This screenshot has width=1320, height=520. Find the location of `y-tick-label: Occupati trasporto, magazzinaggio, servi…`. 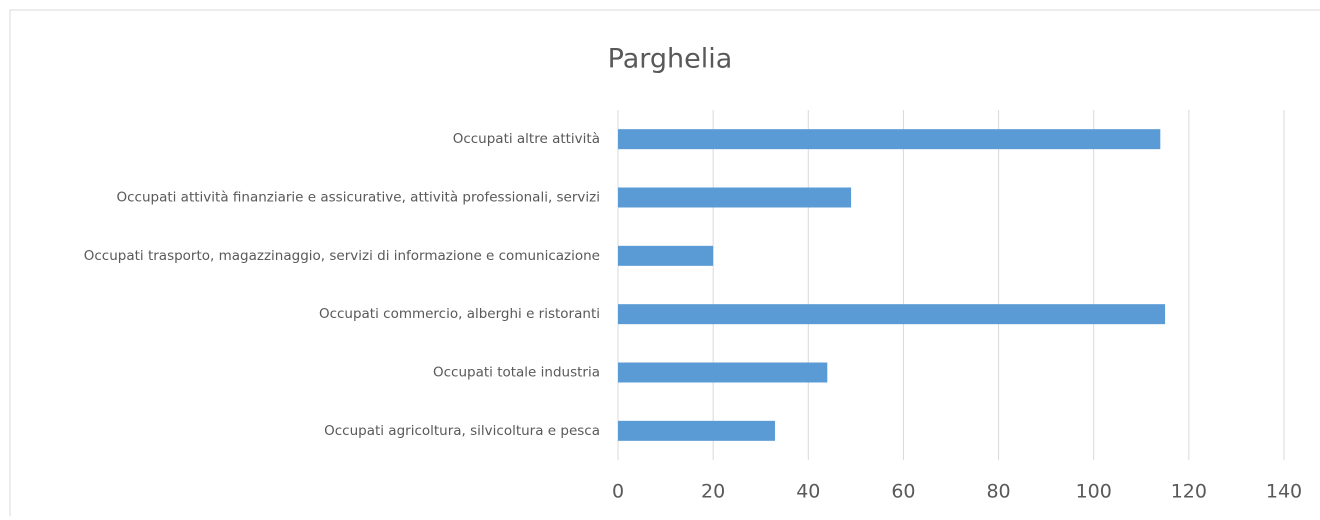

y-tick-label: Occupati trasporto, magazzinaggio, servi… is located at coordinates (342, 256).